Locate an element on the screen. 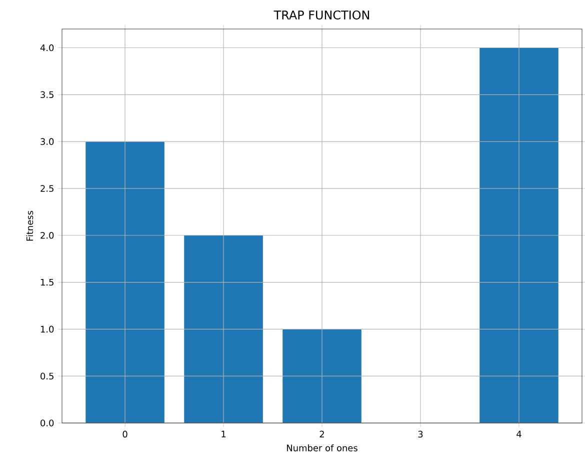  x-tick-label: 4 is located at coordinates (519, 434).